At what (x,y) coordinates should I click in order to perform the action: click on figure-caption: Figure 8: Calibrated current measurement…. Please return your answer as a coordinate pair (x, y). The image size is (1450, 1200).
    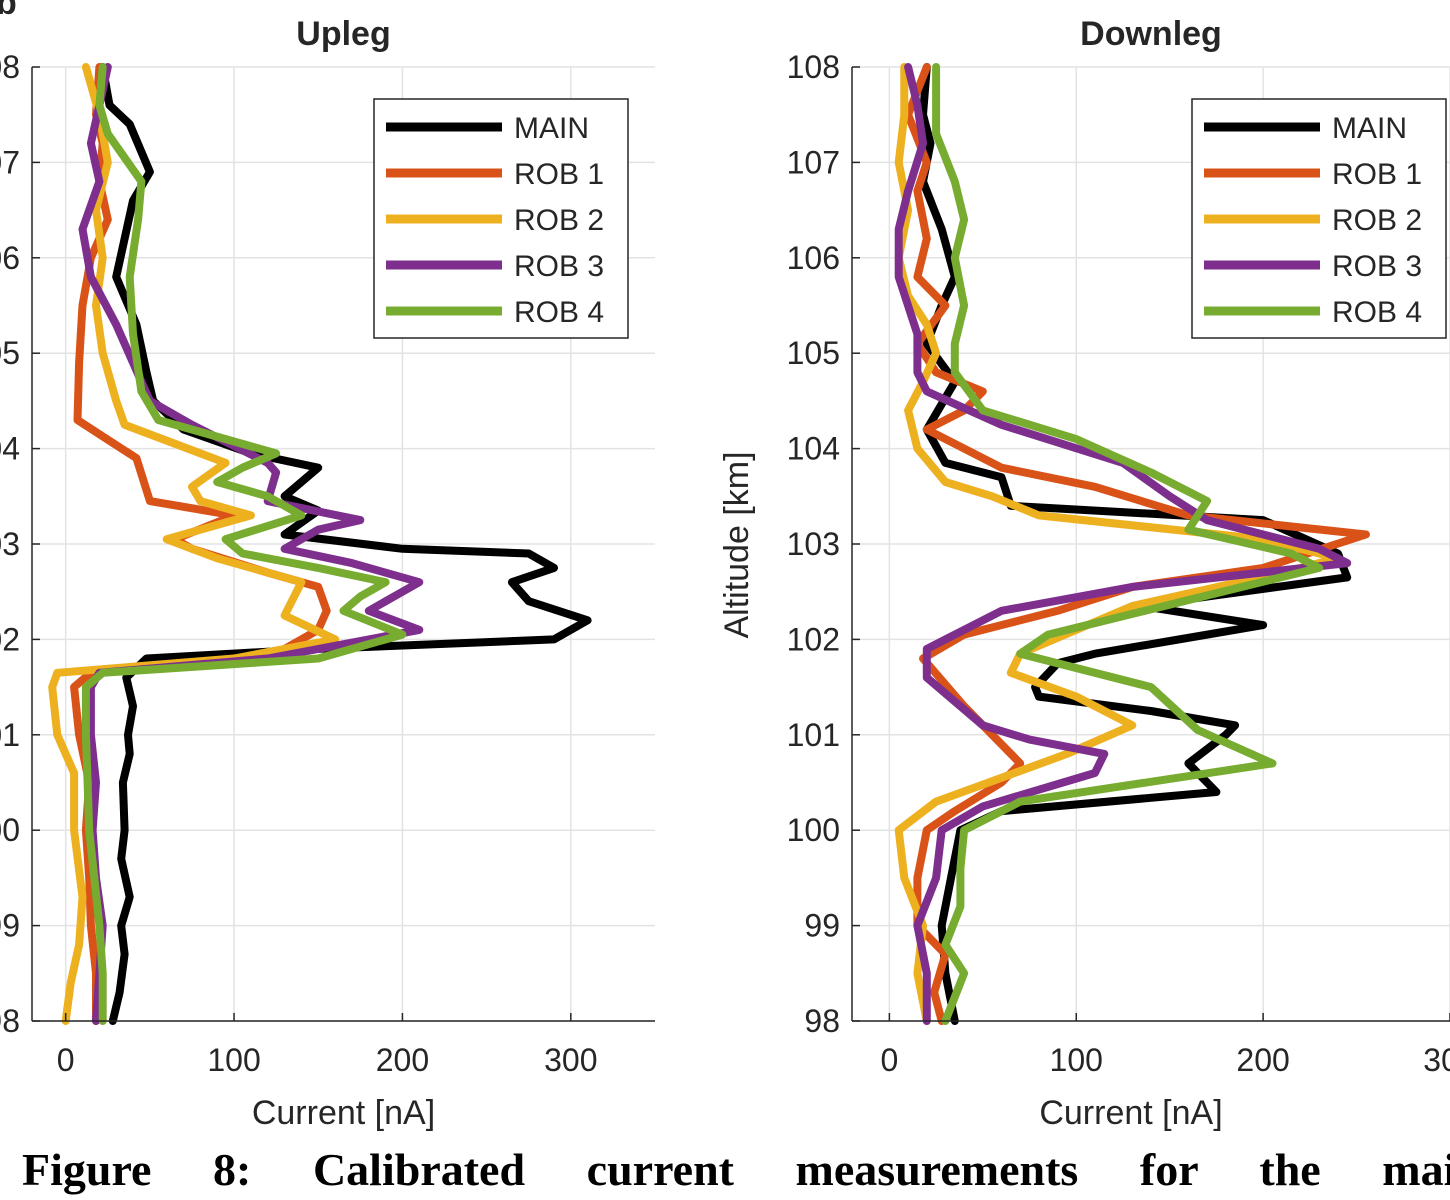
    Looking at the image, I should click on (736, 1169).